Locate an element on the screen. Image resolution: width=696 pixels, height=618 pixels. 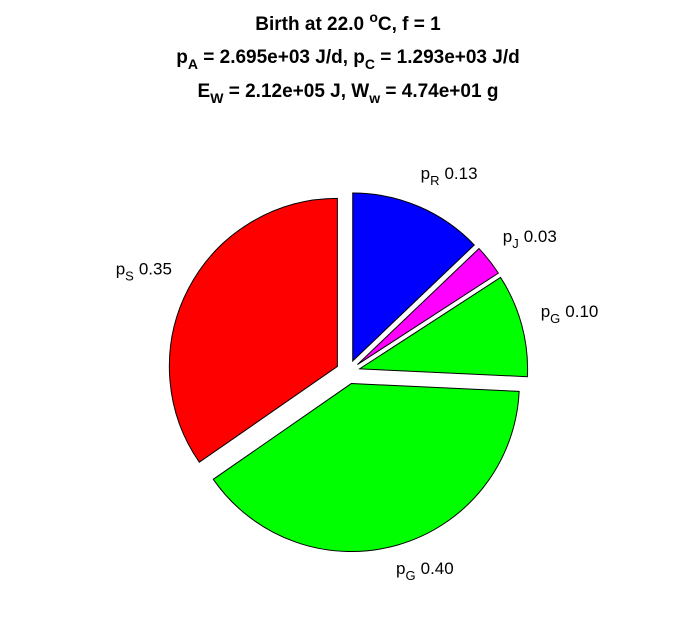
slice-label: pG 0.40 is located at coordinates (425, 571).